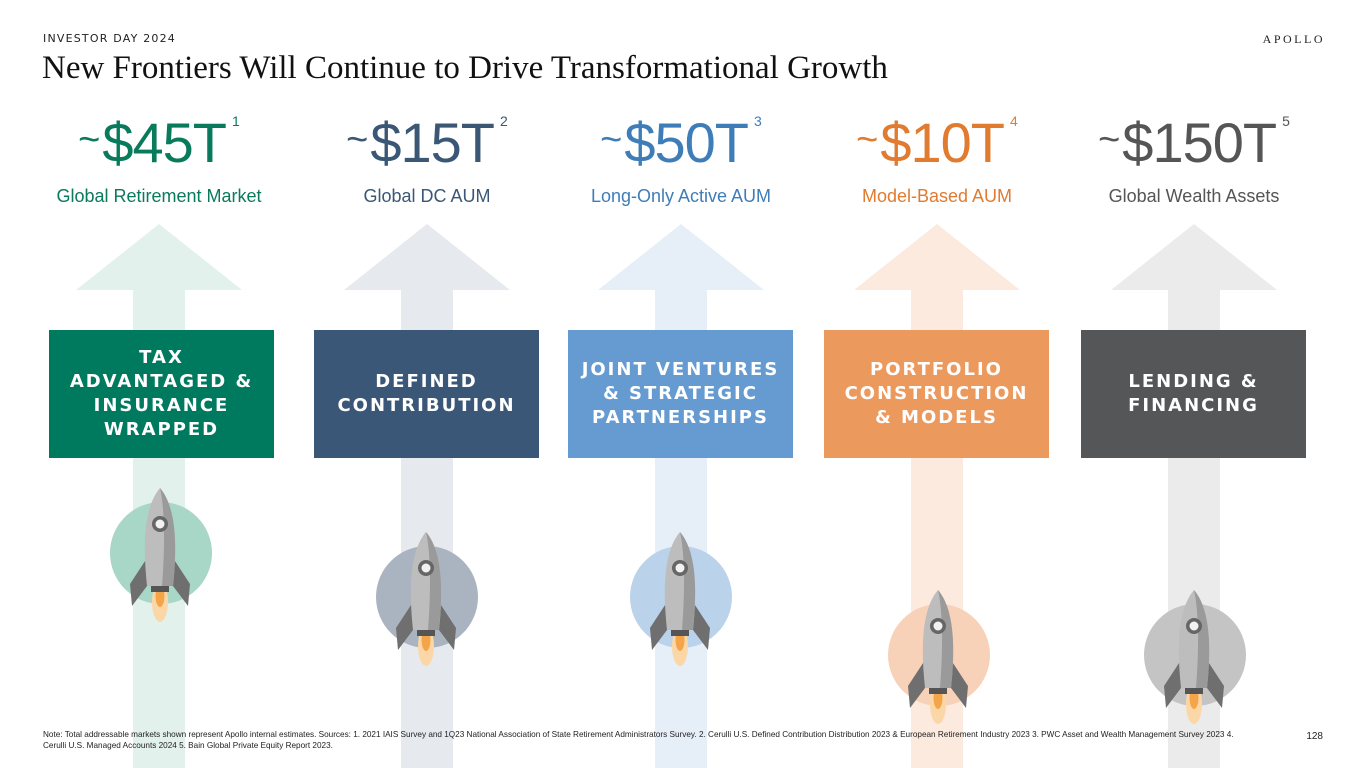 Image resolution: width=1365 pixels, height=768 pixels. Describe the element at coordinates (426, 394) in the screenshot. I see `strategy-box: DEFINED CONTRIBUTION` at that location.